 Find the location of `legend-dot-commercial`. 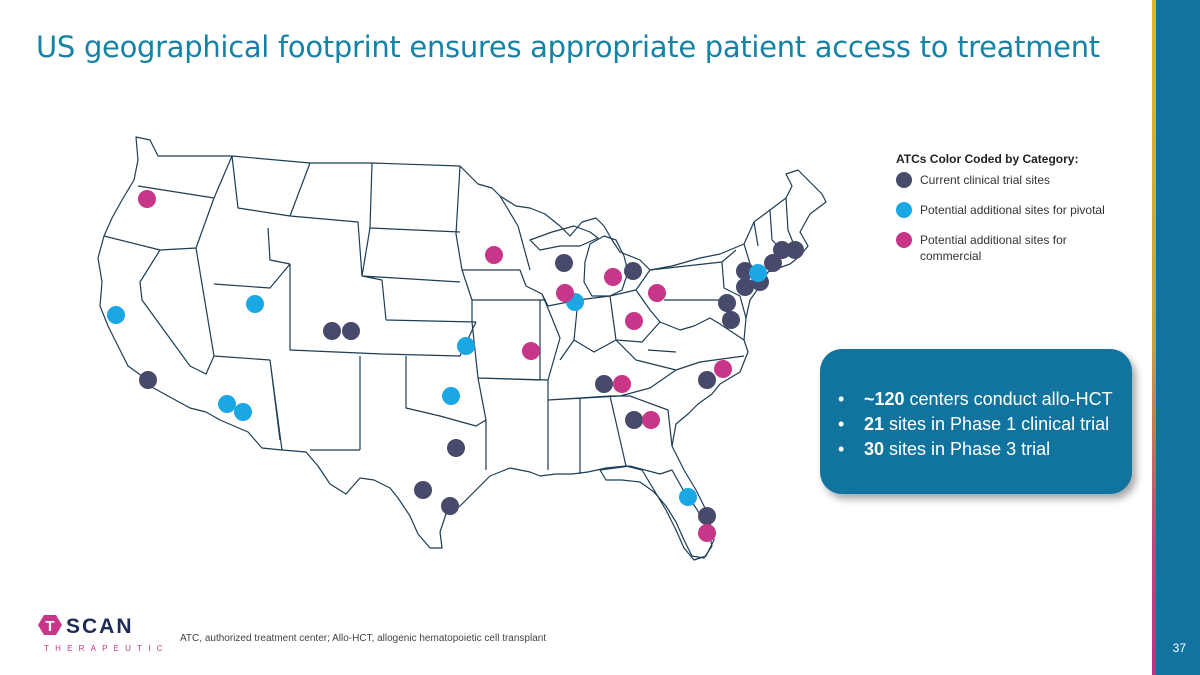

legend-dot-commercial is located at coordinates (904, 240).